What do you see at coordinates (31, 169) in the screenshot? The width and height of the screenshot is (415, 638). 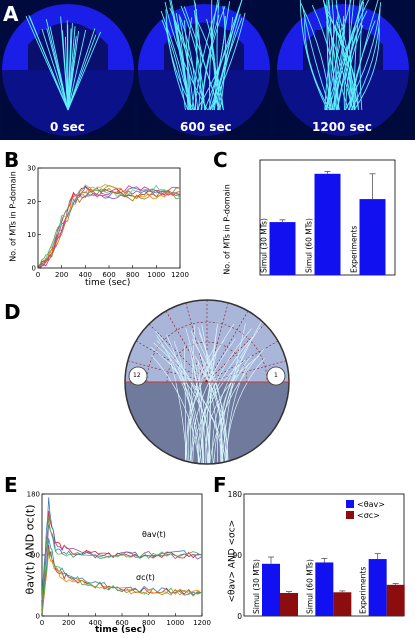 I see `panel-b-ytick-label: 30` at bounding box center [31, 169].